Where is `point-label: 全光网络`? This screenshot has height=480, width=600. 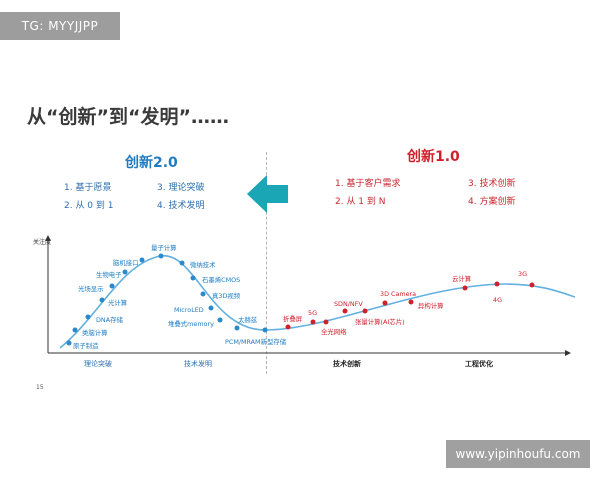 point-label: 全光网络 is located at coordinates (334, 331).